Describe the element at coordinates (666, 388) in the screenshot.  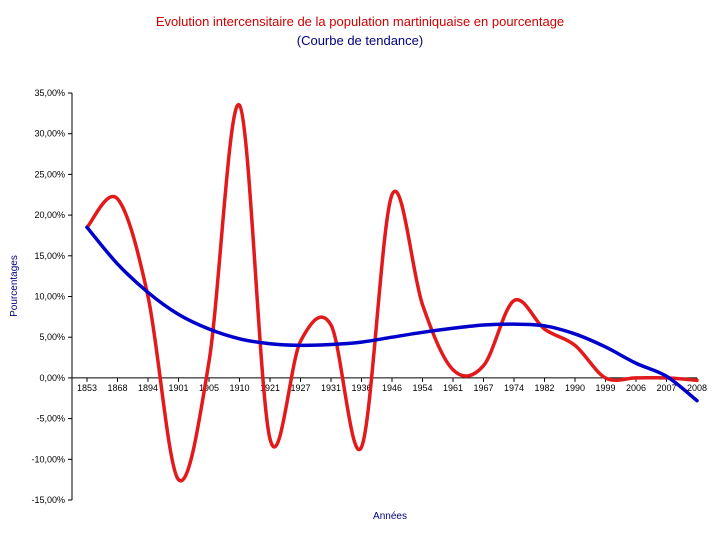
I see `x-tick-label: 2007` at that location.